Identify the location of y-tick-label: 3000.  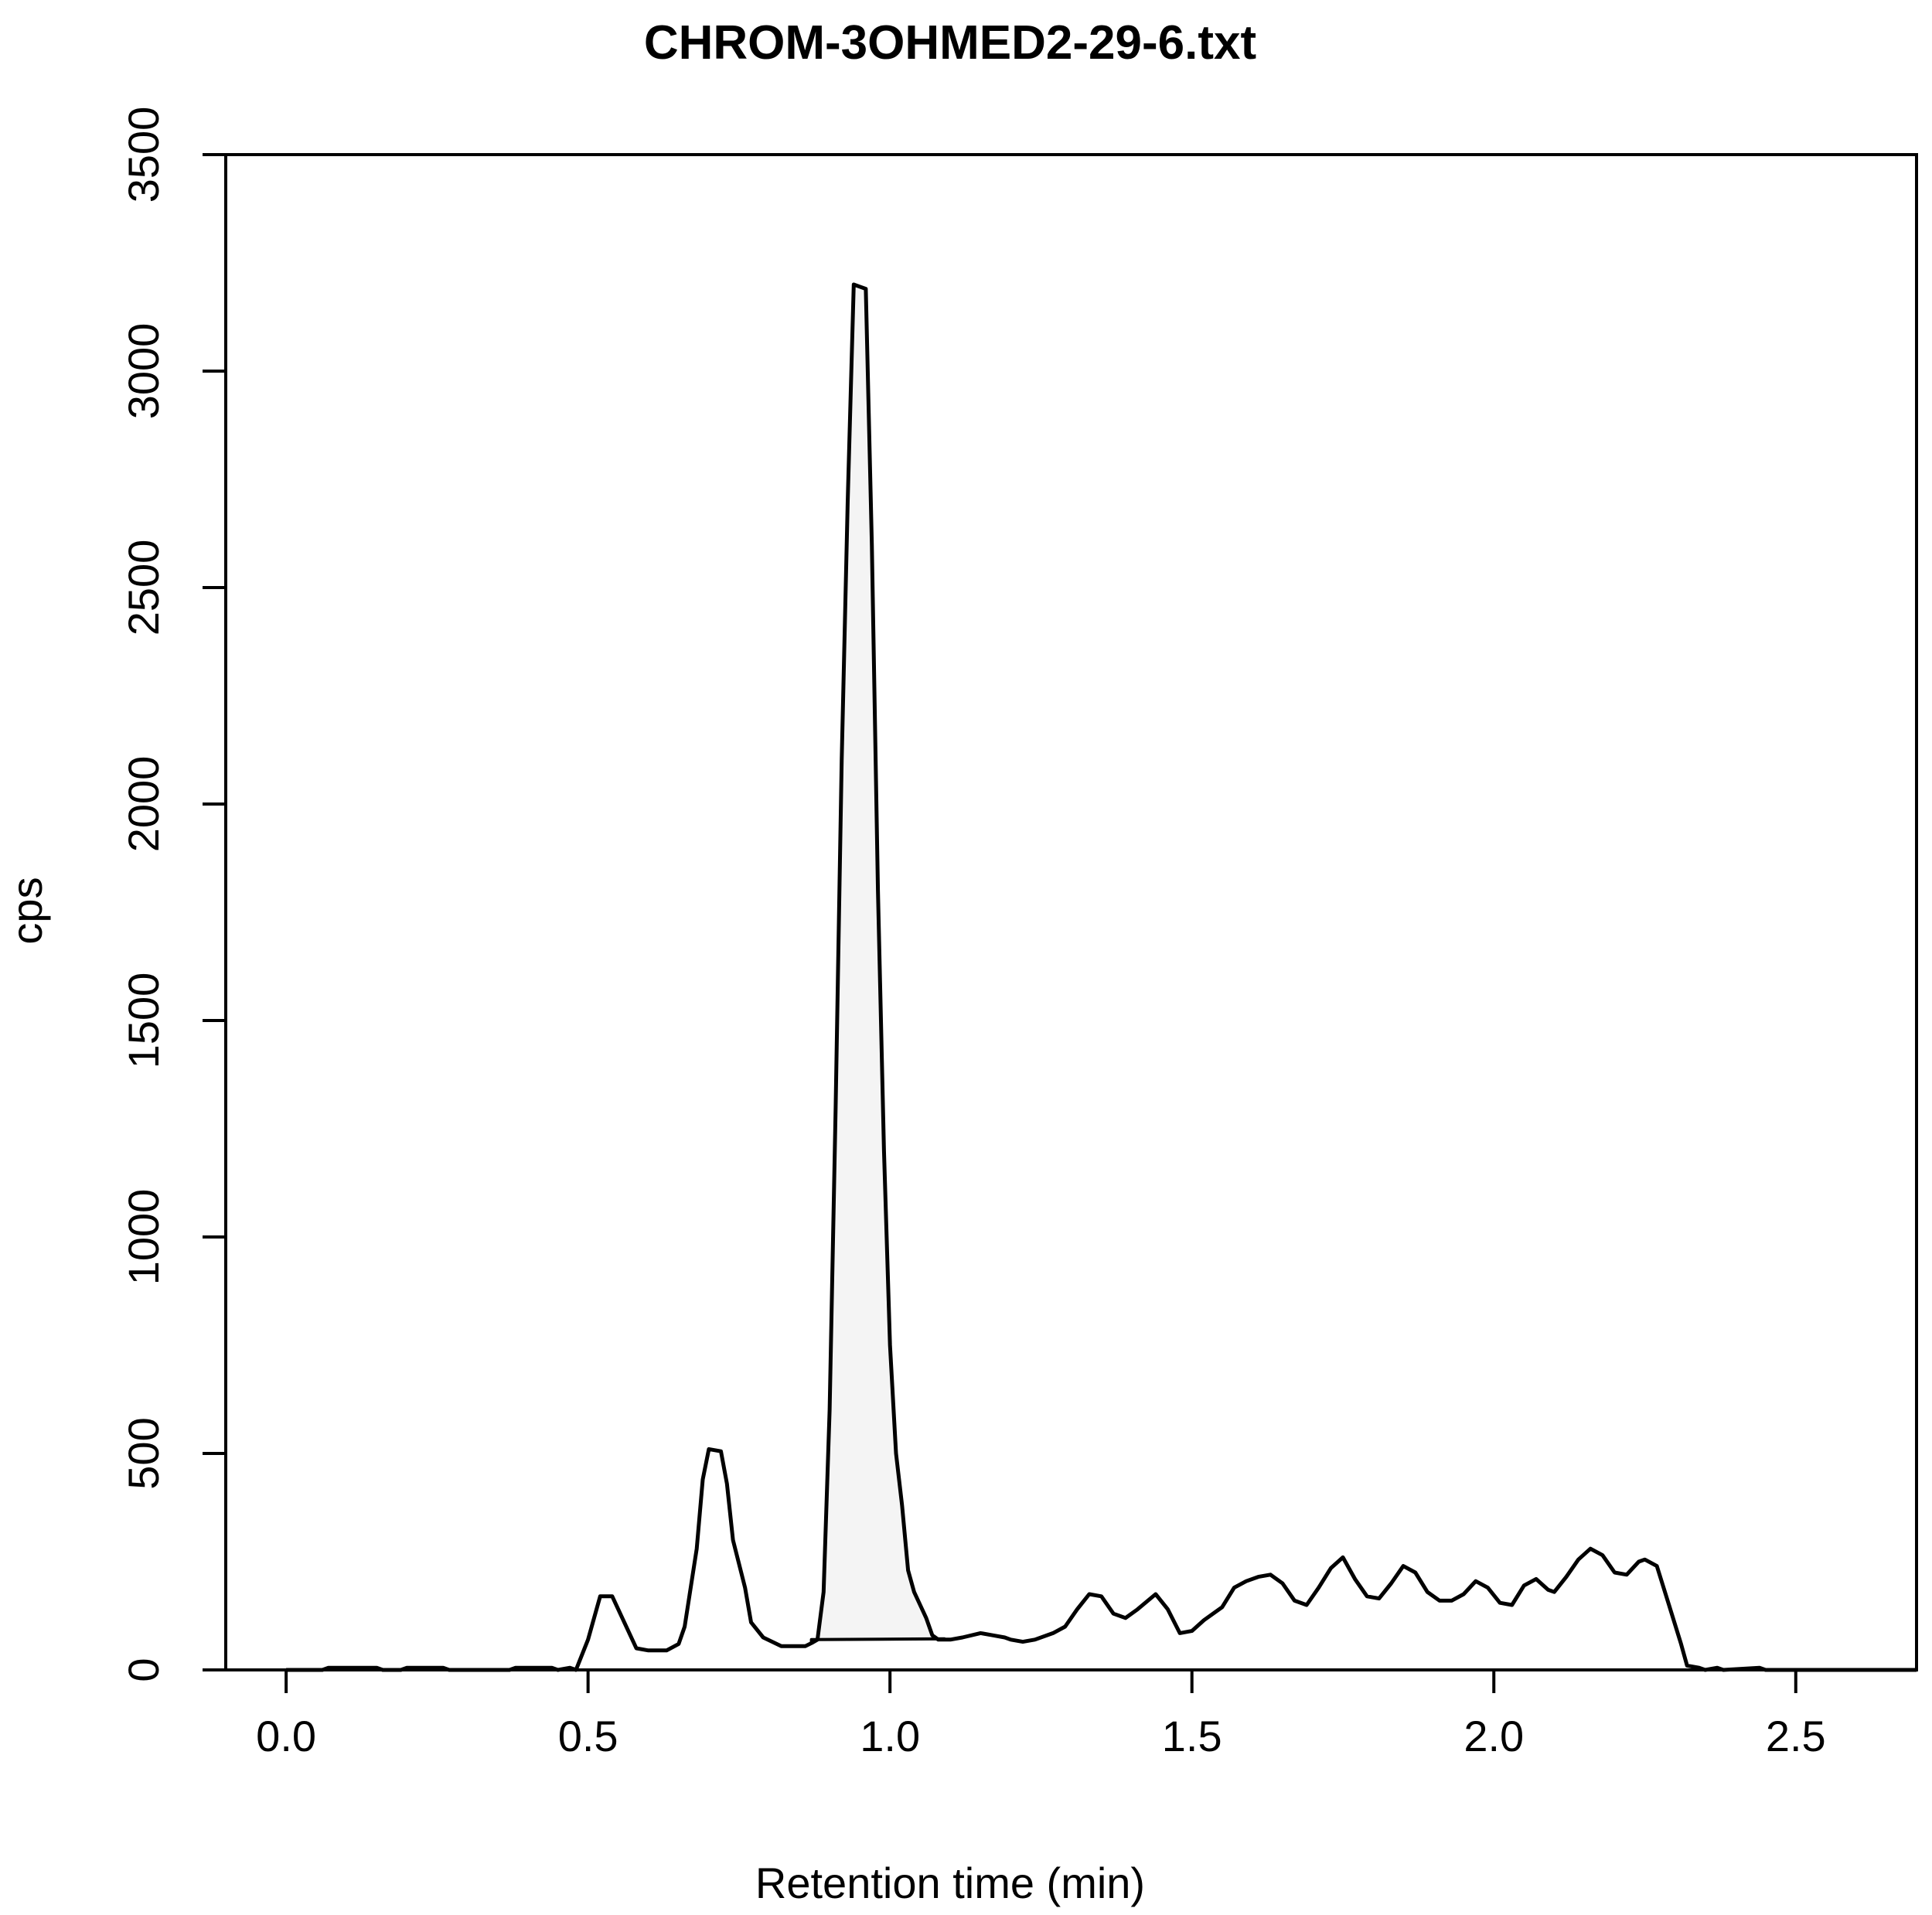
(143, 371).